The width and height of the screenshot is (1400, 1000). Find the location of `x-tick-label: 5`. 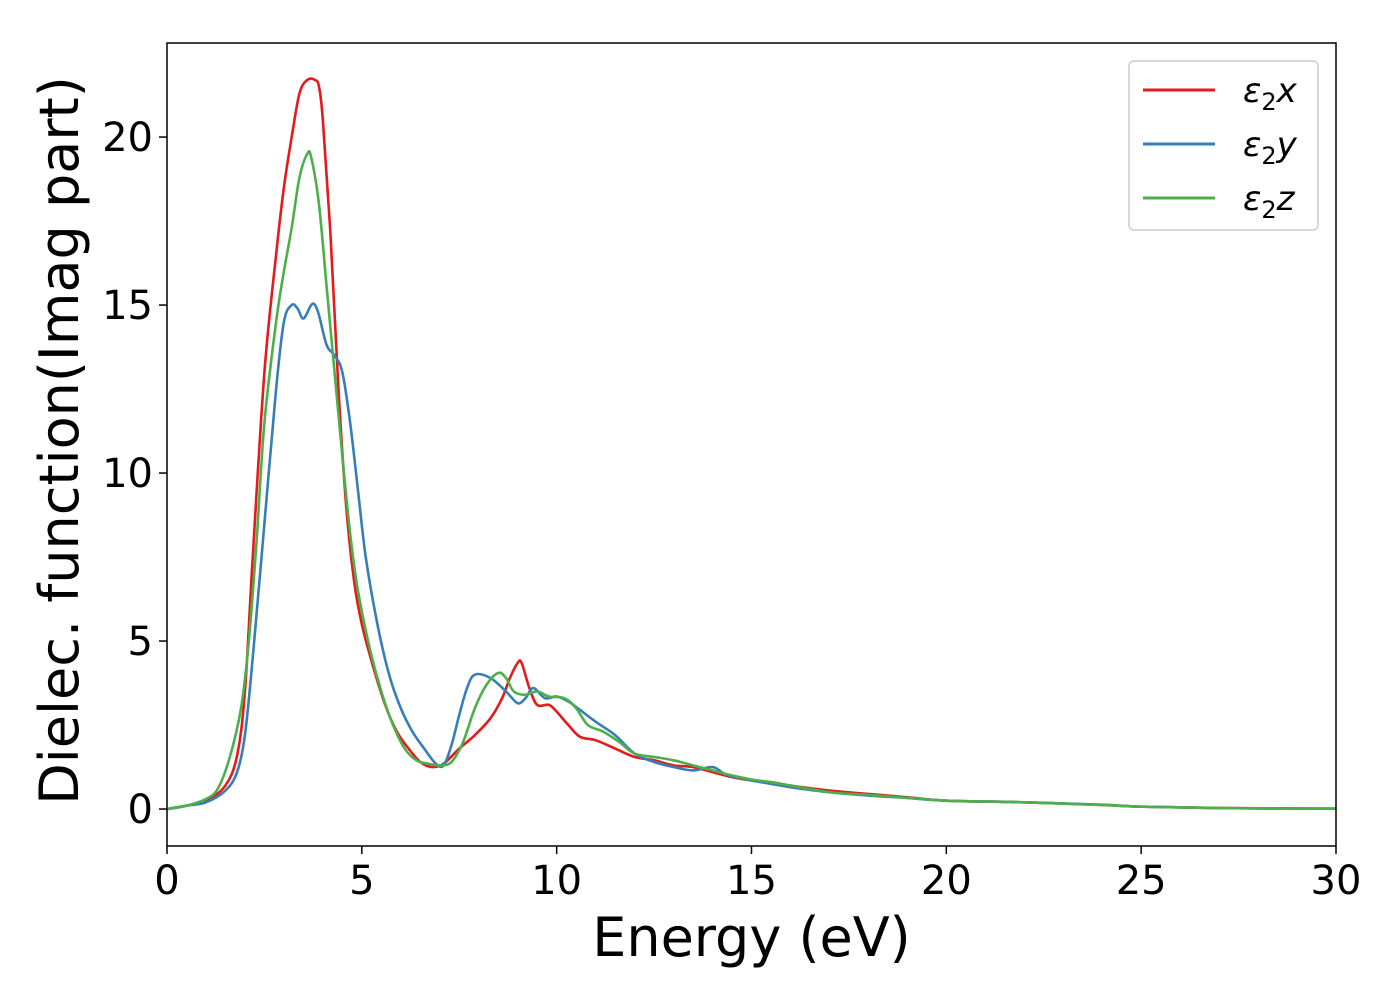

x-tick-label: 5 is located at coordinates (361, 881).